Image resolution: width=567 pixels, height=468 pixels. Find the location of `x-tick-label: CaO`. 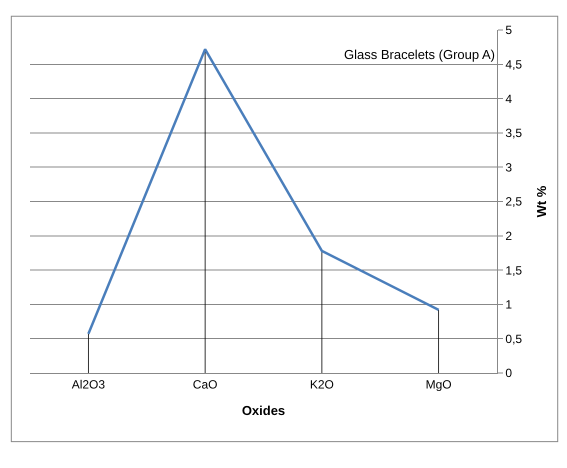

x-tick-label: CaO is located at coordinates (205, 384).